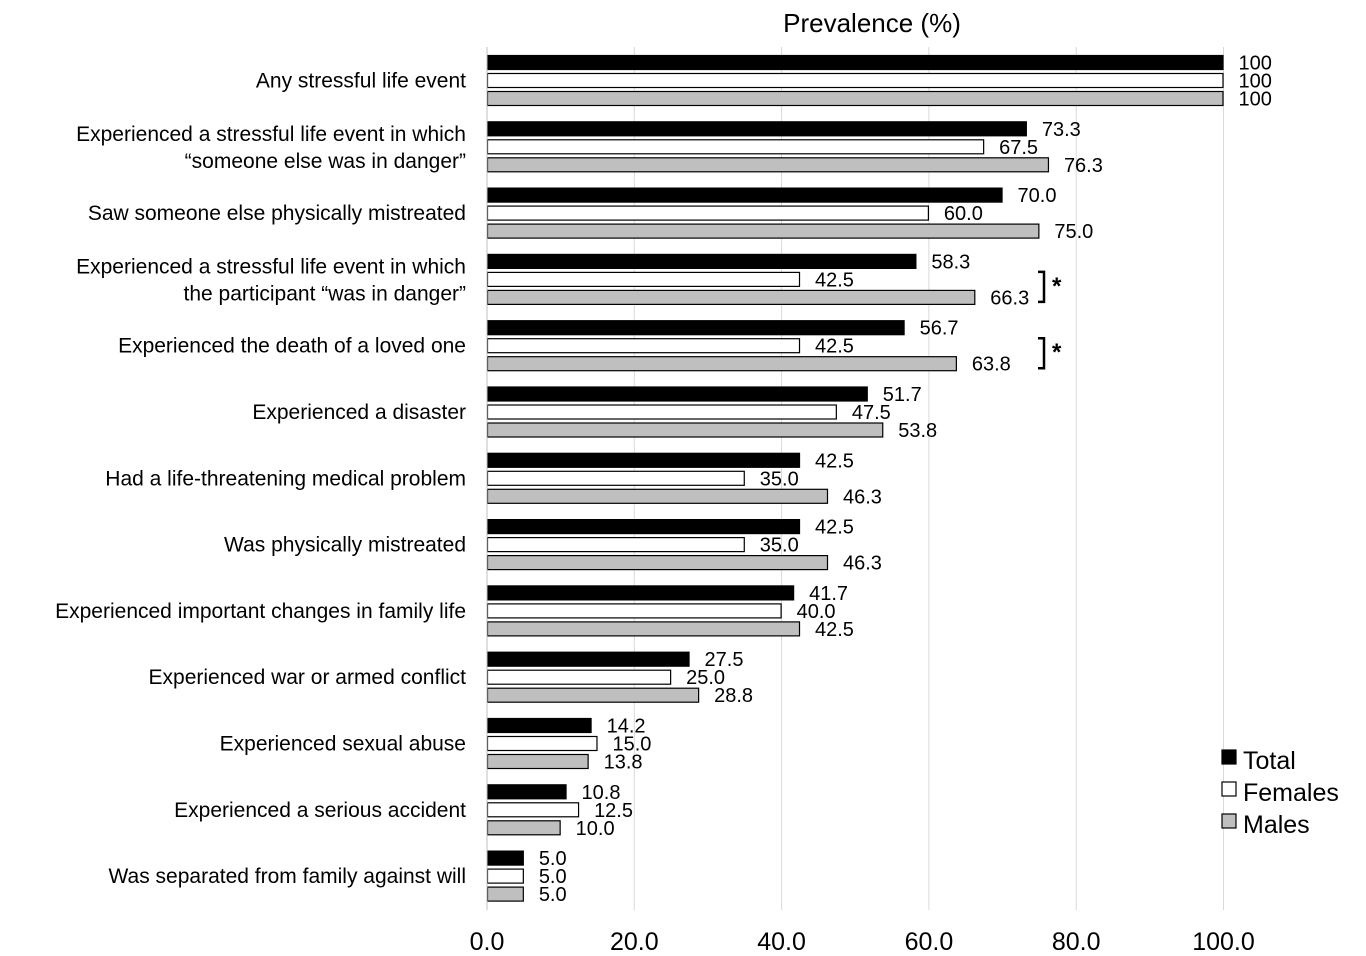 This screenshot has height=956, width=1366. Describe the element at coordinates (343, 744) in the screenshot. I see `category-label: Experienced sexual abuse` at that location.